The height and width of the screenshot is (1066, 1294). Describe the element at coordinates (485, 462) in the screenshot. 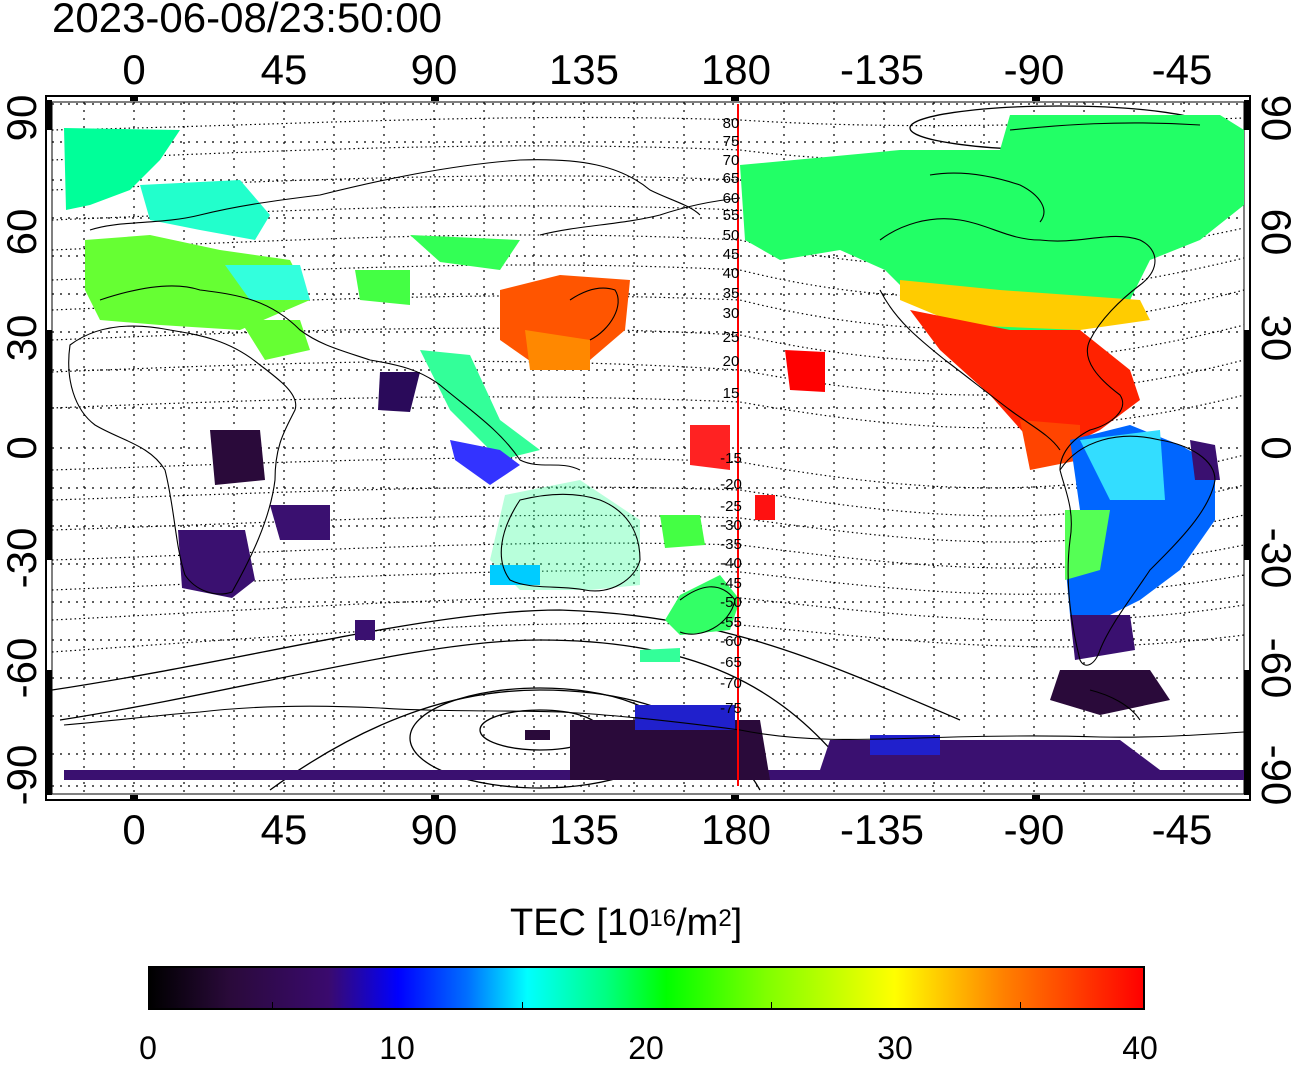

I see `tec-region-indonesia` at that location.